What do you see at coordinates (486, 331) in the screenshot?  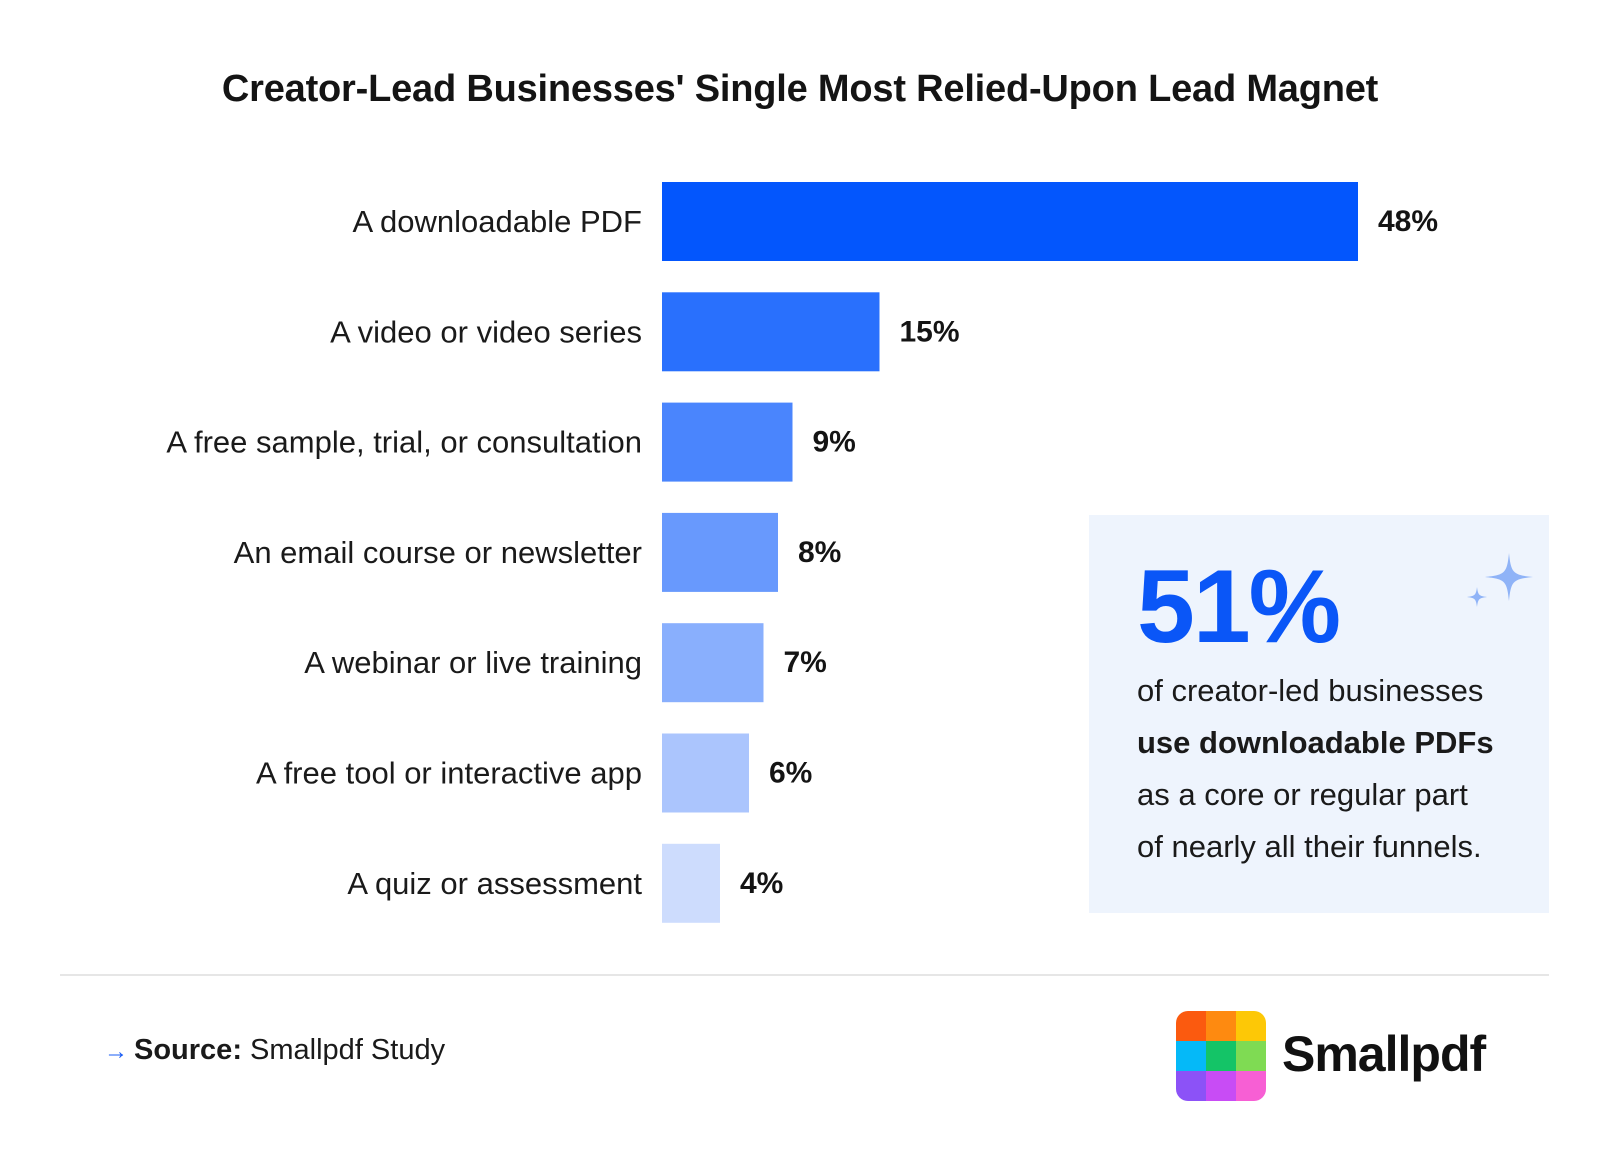 I see `category-label: A video or video series` at bounding box center [486, 331].